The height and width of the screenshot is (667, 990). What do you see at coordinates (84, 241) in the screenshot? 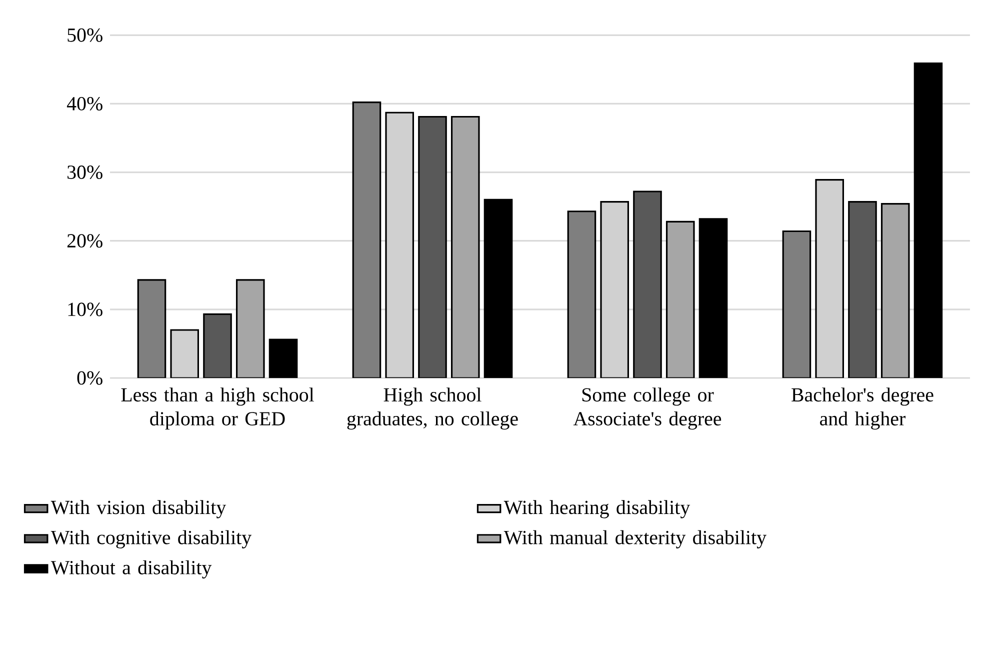
I see `y-tick-label: 20%` at bounding box center [84, 241].